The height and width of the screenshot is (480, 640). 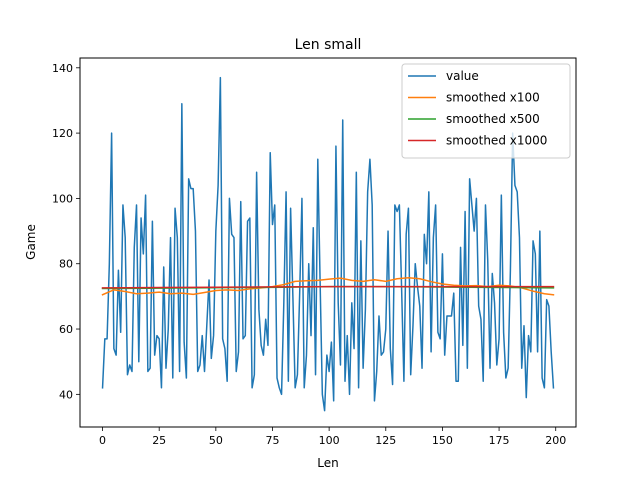 I want to click on x-tick-label: 150, so click(x=442, y=440).